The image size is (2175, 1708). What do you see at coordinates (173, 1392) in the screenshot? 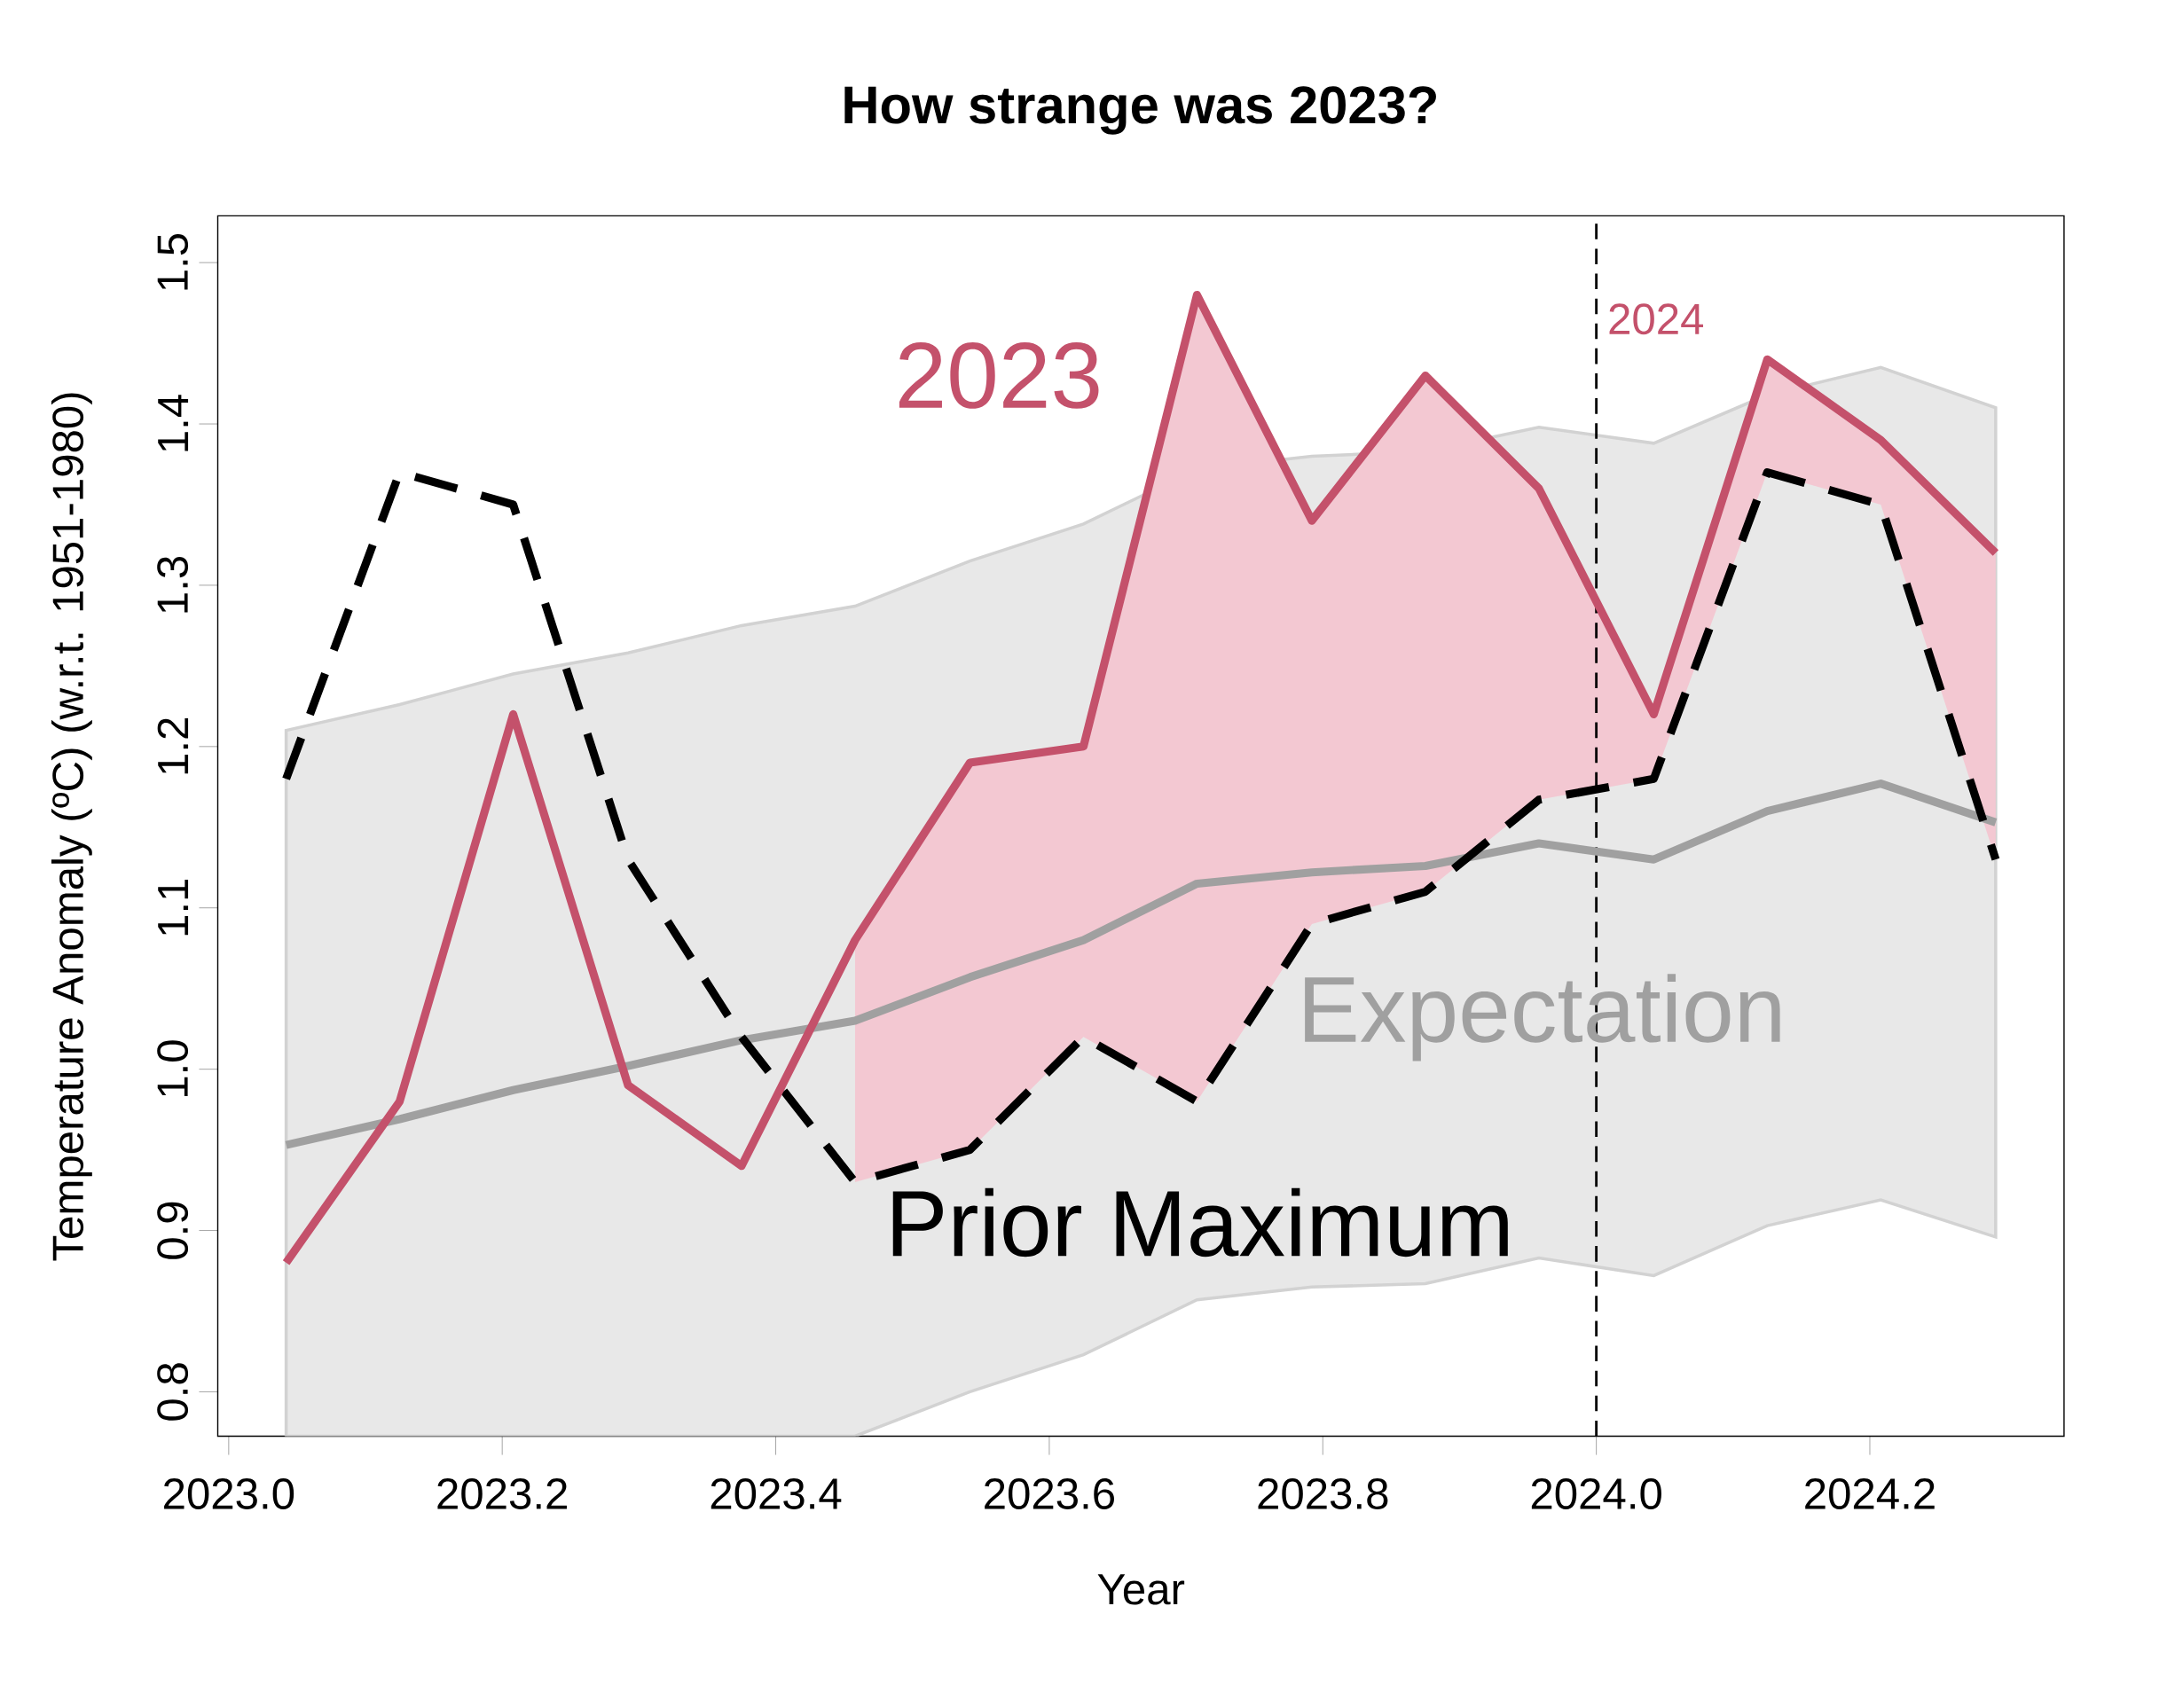
I see `y-tick-label: 0.8` at bounding box center [173, 1392].